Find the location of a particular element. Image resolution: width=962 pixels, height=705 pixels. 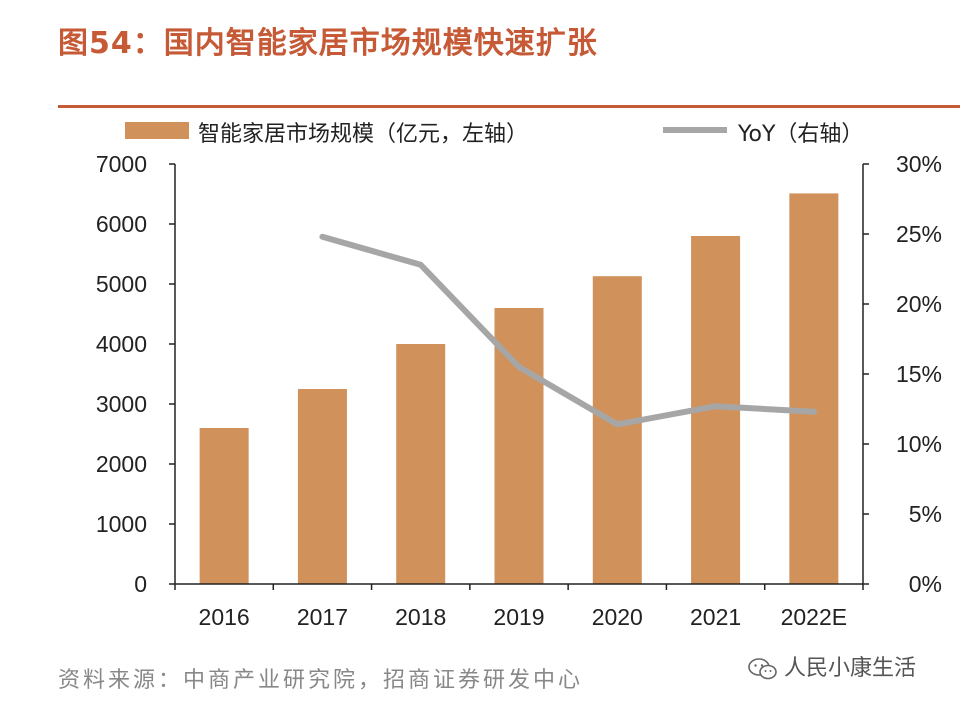

watermark: 人民小康生活 is located at coordinates (832, 666).